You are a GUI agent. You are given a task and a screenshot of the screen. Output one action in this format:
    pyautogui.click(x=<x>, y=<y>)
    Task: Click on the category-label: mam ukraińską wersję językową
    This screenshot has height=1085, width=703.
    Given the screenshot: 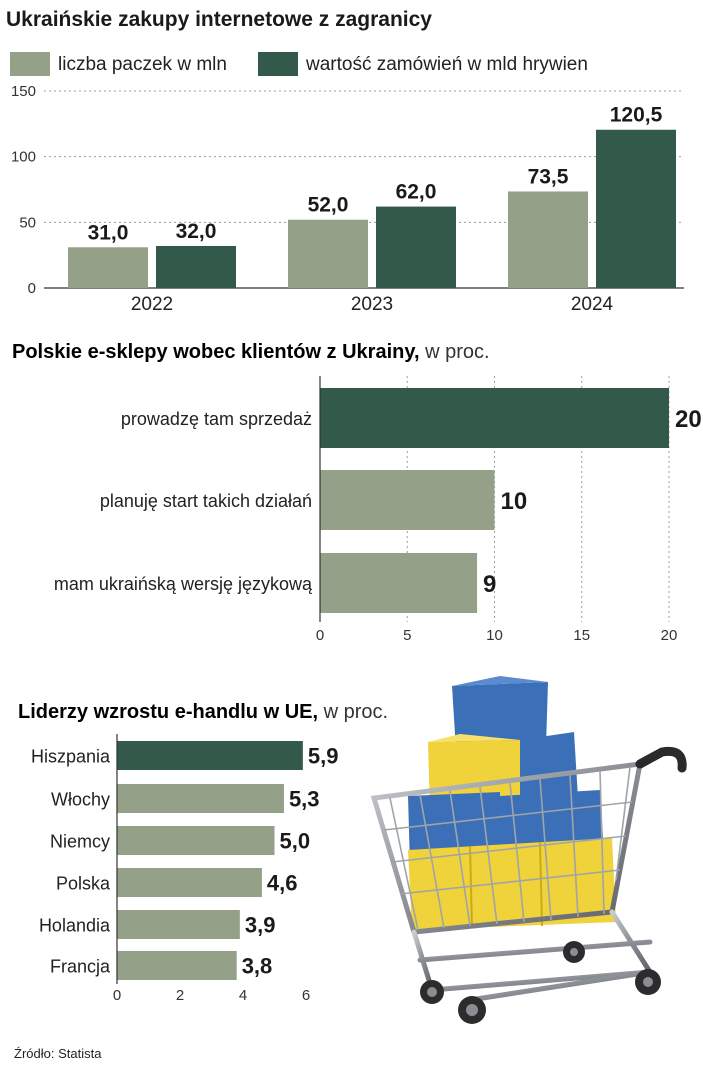 What is the action you would take?
    pyautogui.click(x=183, y=584)
    